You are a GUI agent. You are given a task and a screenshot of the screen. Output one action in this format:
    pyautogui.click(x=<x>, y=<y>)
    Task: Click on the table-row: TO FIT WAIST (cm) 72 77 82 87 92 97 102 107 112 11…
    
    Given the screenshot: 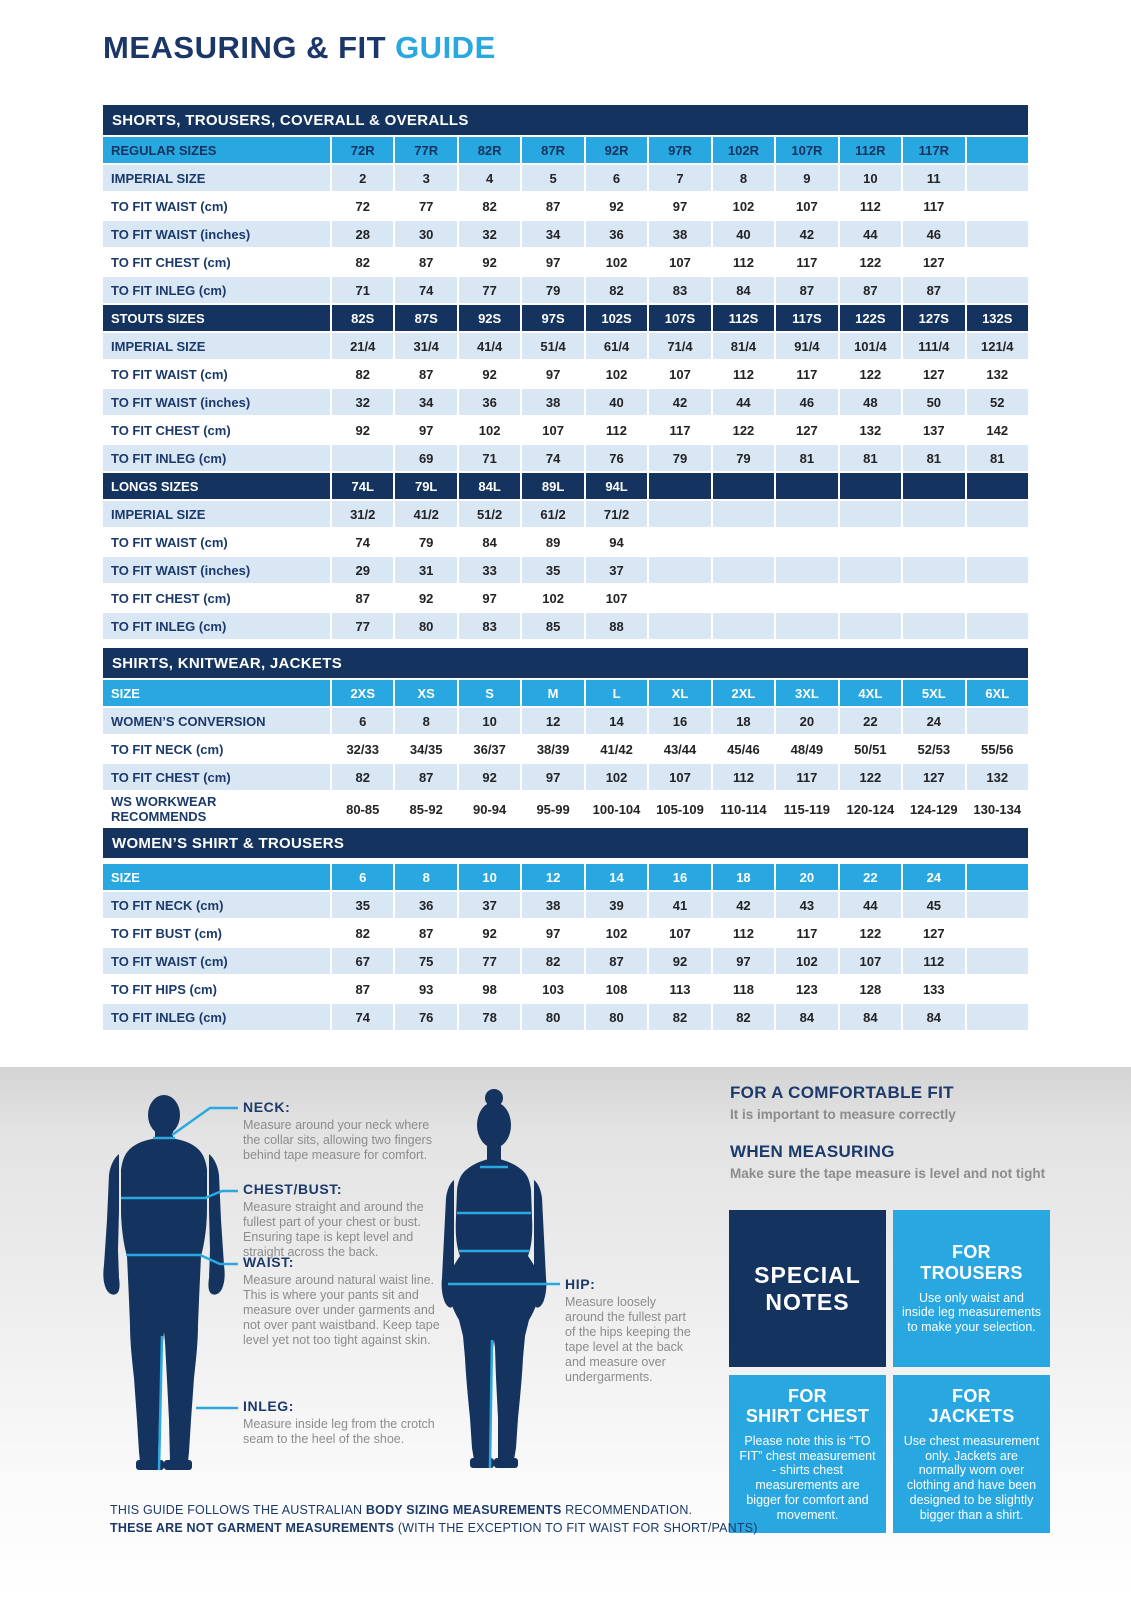 What is the action you would take?
    pyautogui.click(x=565, y=206)
    